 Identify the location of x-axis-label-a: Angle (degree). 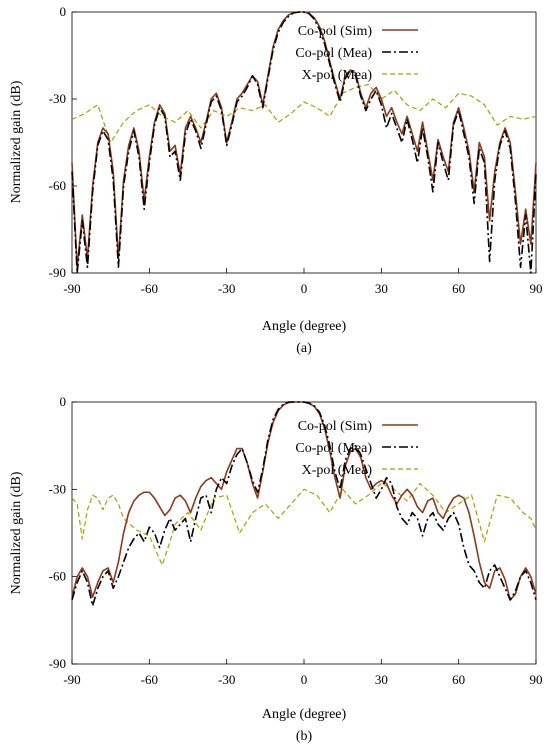
(304, 326).